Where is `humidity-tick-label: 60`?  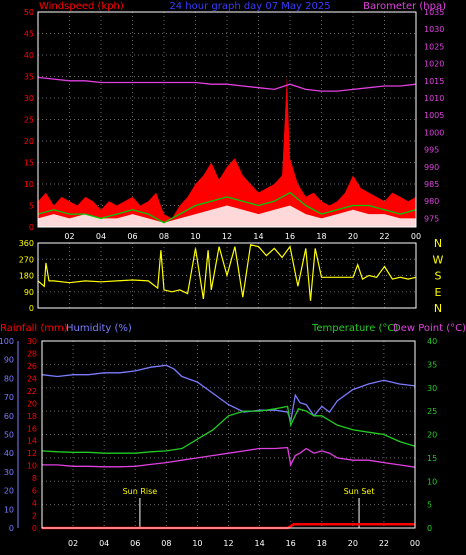 humidity-tick-label: 60 is located at coordinates (9, 416).